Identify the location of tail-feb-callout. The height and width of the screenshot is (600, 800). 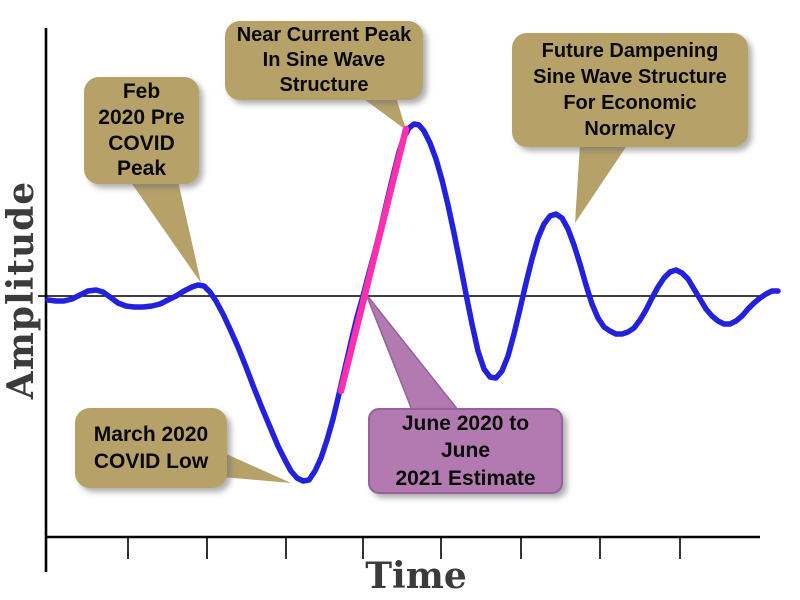
(165, 232).